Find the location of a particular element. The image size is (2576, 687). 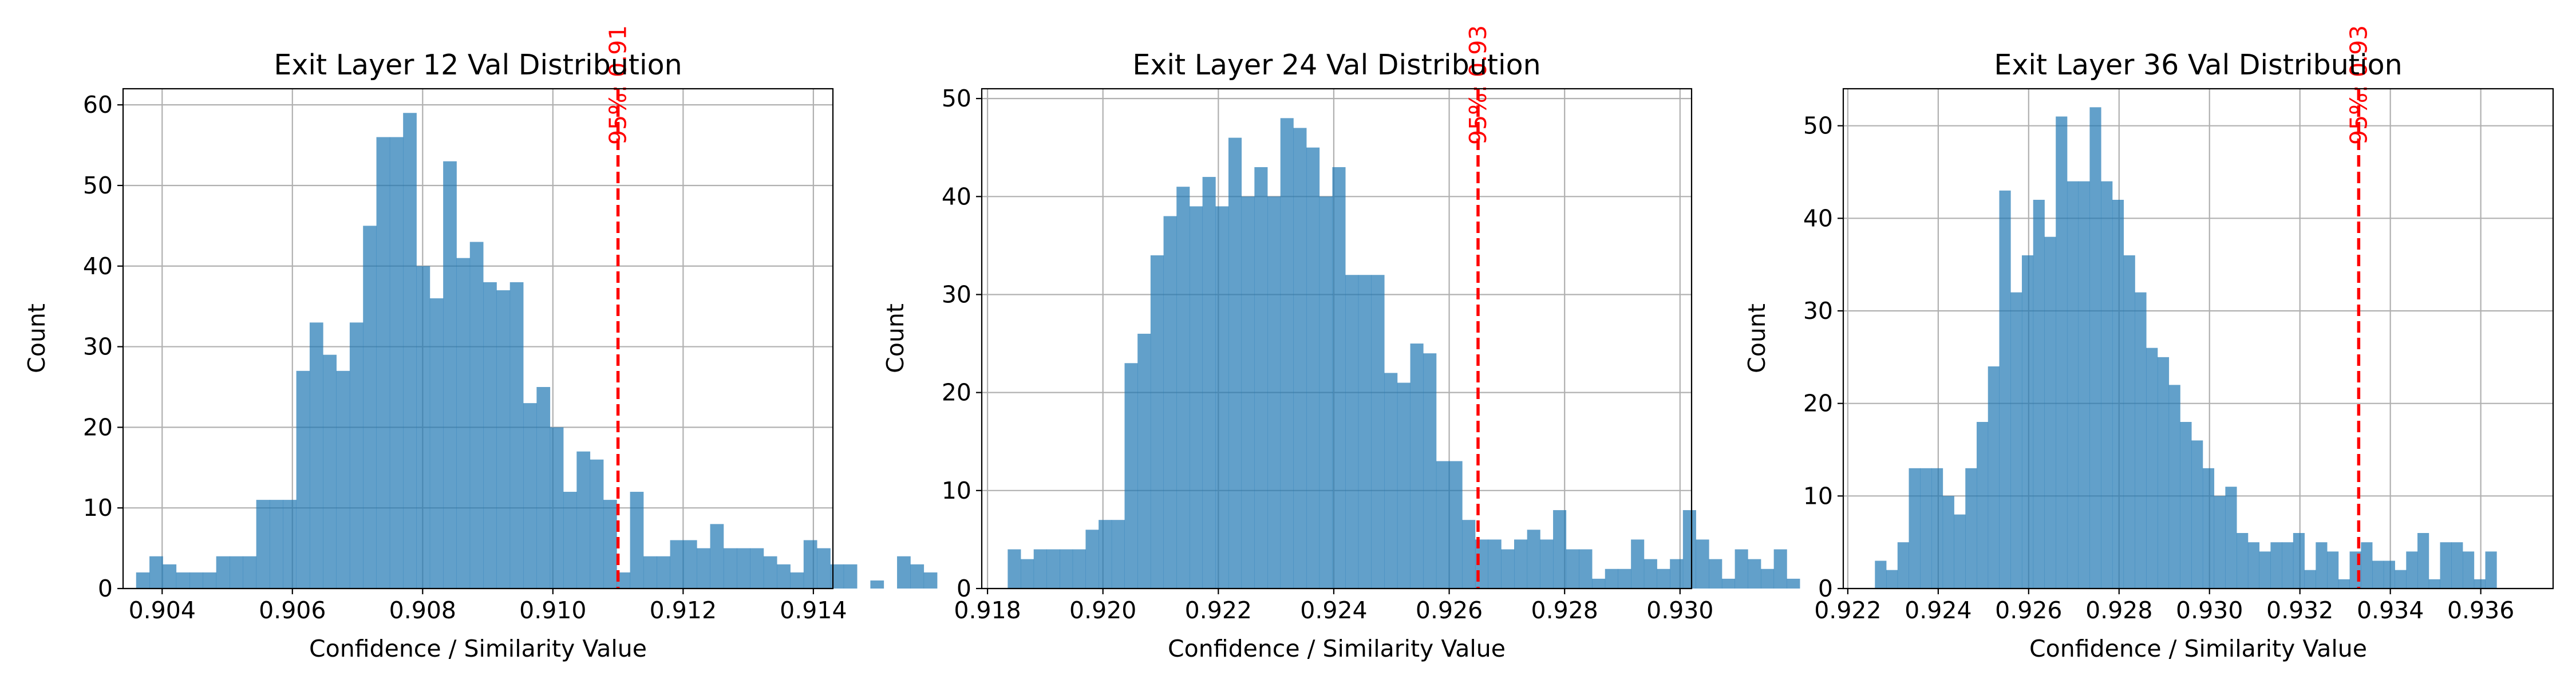

x-axis-label: Confidence / Similarity Value is located at coordinates (2198, 648).